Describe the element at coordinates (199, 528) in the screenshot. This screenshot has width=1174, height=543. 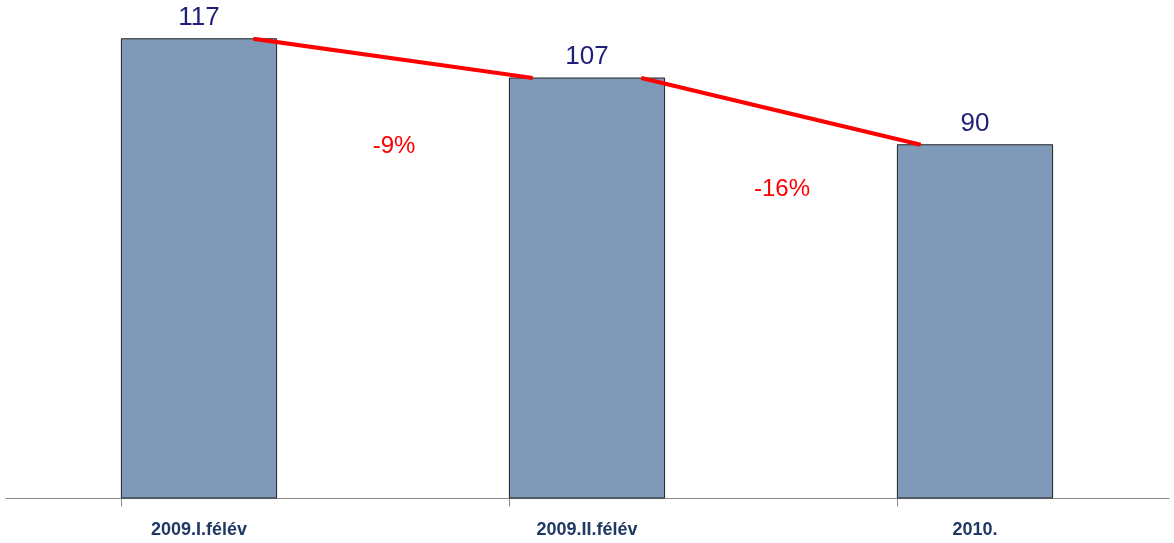
I see `x-tick-label: 2009.I.félév` at that location.